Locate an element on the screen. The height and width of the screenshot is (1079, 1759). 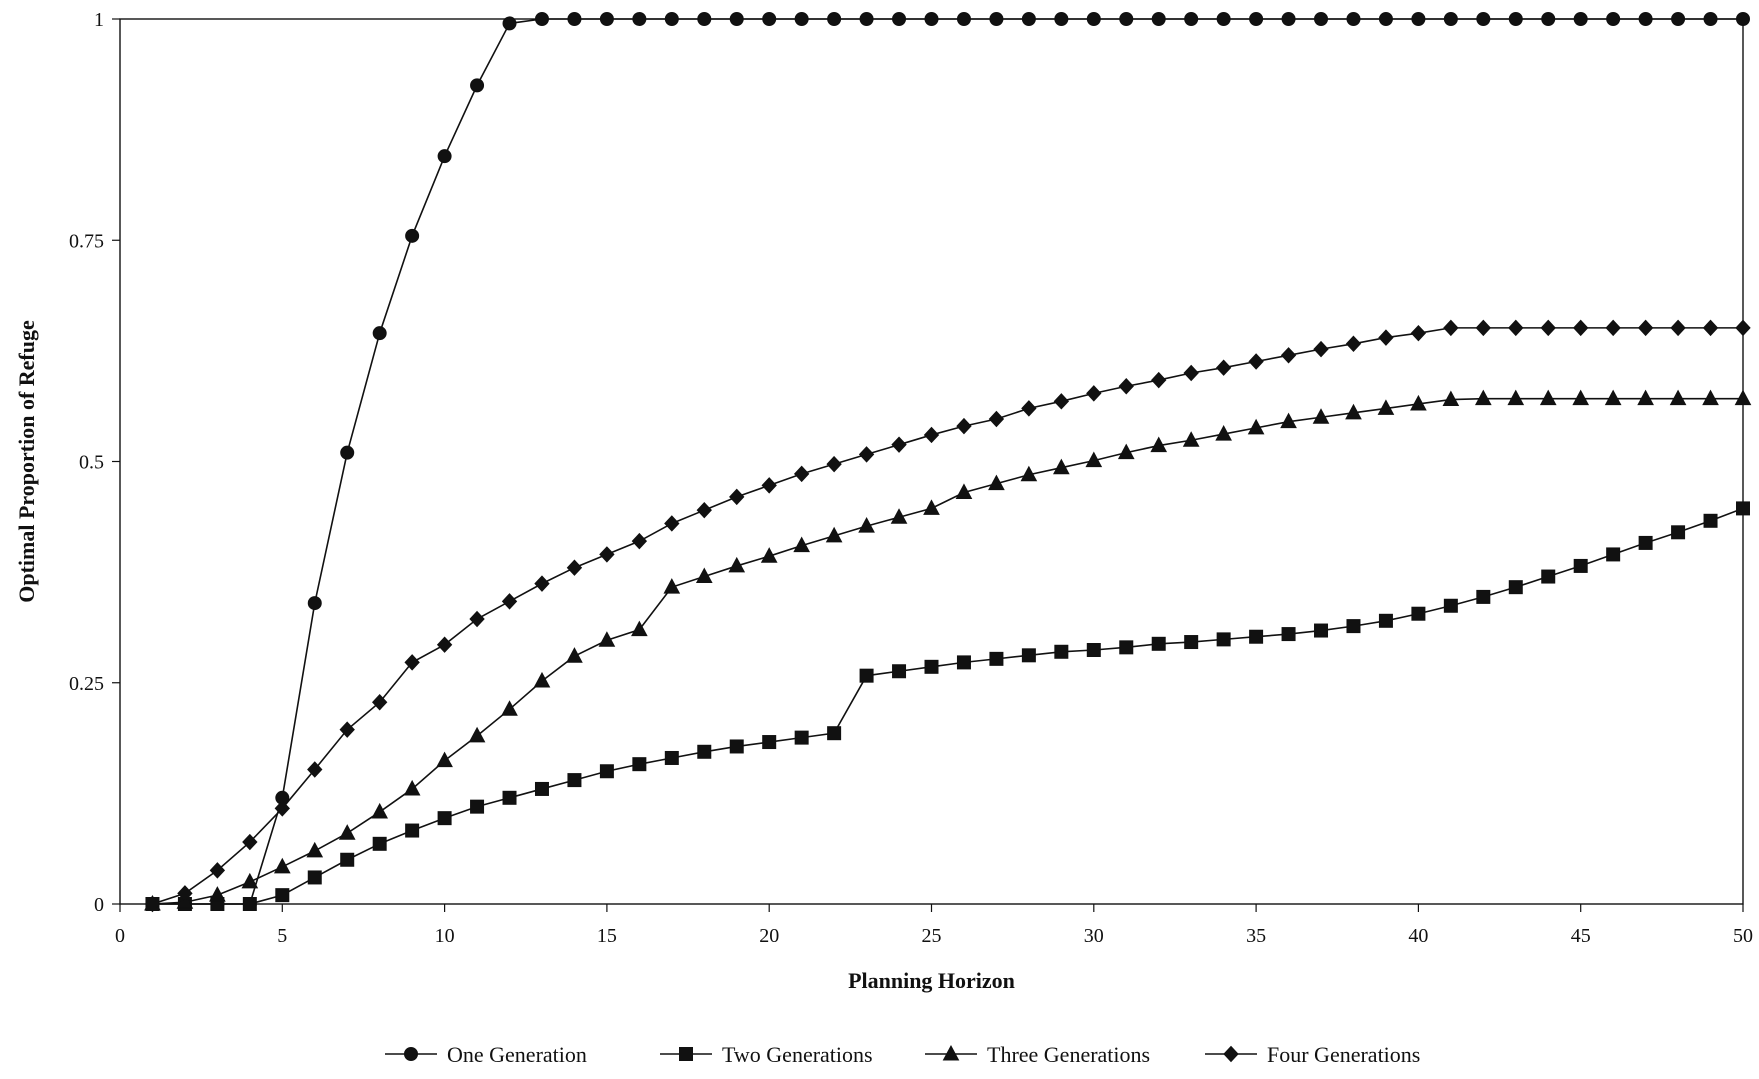
legend-marker-circle is located at coordinates (411, 1054).